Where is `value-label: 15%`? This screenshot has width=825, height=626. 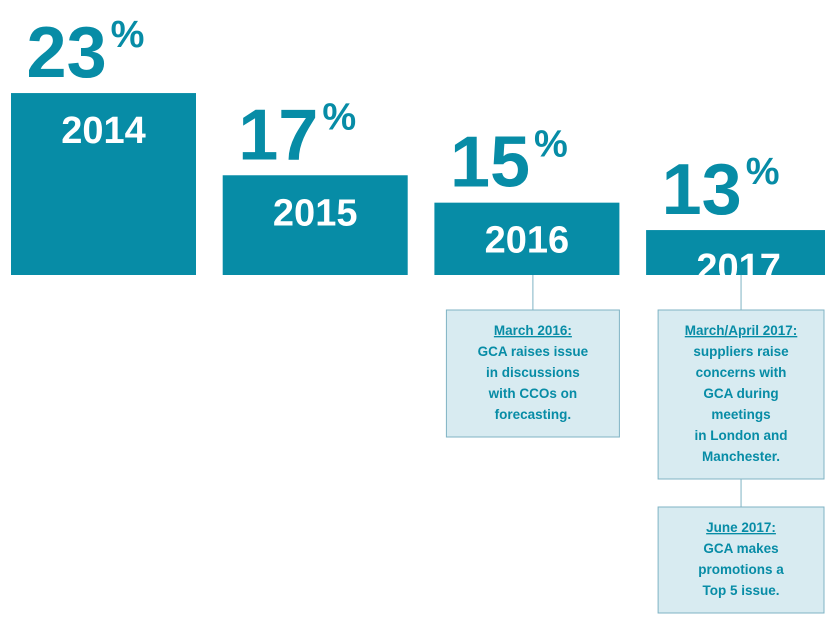
value-label: 15% is located at coordinates (509, 163).